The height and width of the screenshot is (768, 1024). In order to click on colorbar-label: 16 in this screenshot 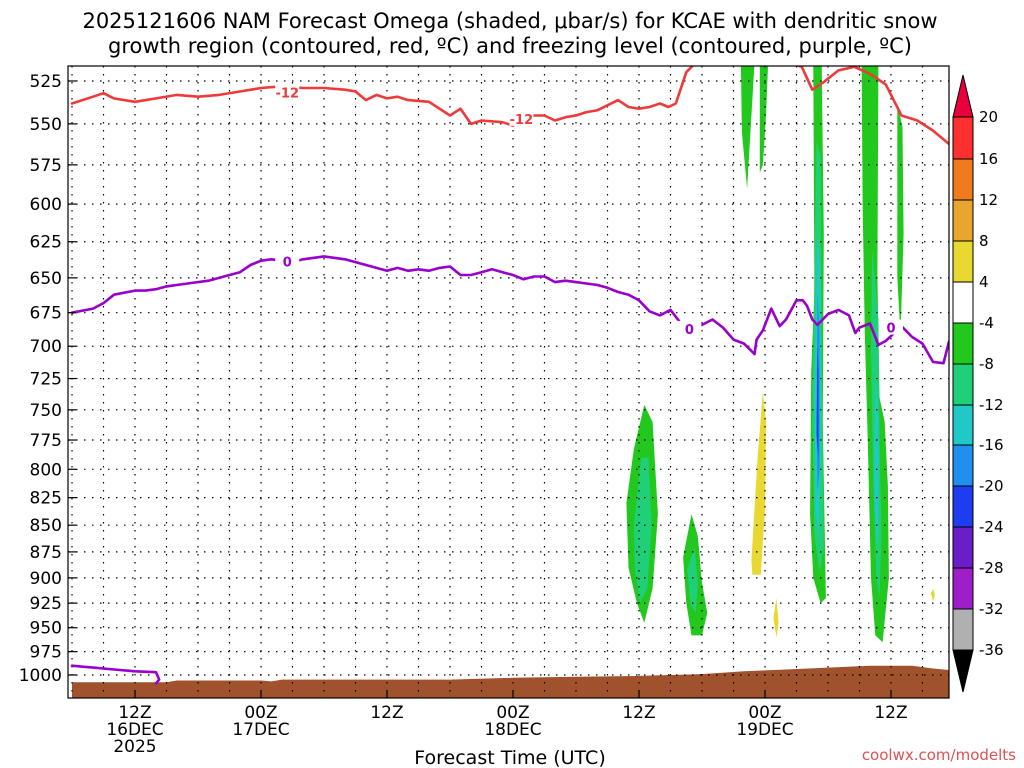, I will do `click(988, 159)`.